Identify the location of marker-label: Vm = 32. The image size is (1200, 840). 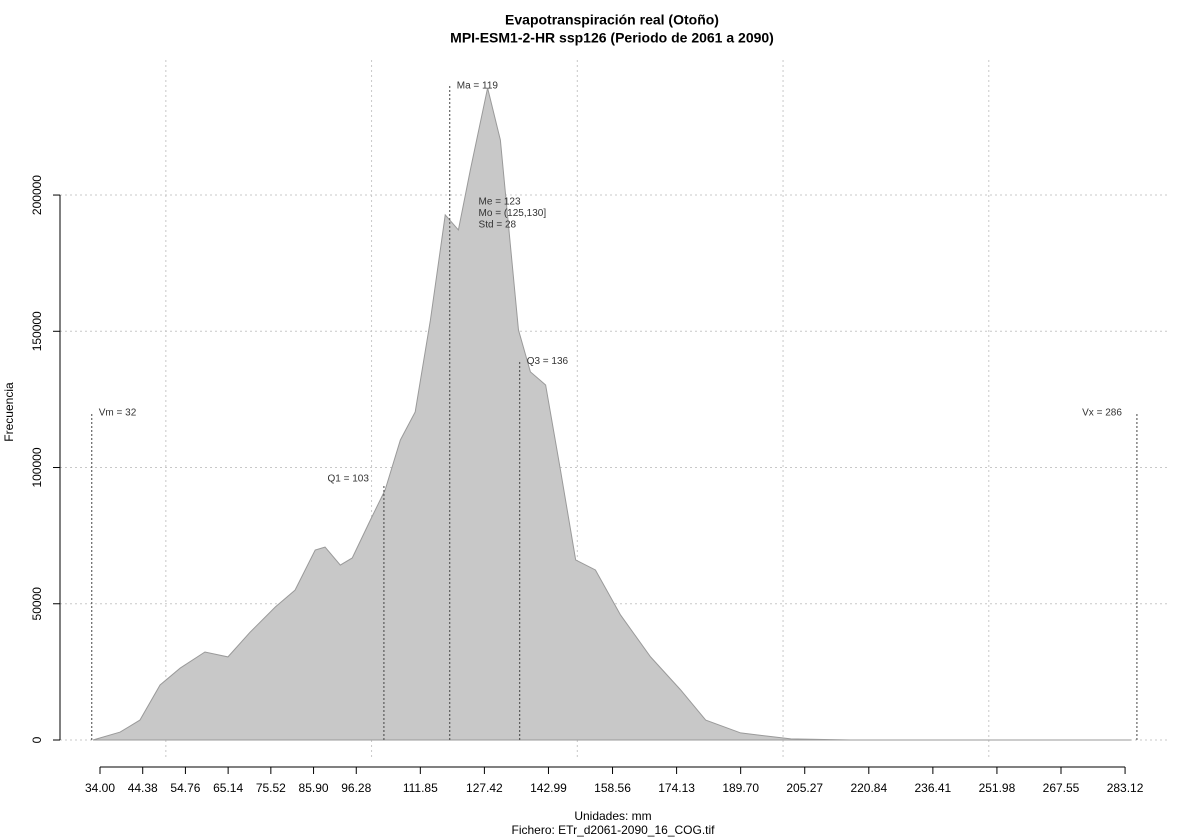
(118, 413).